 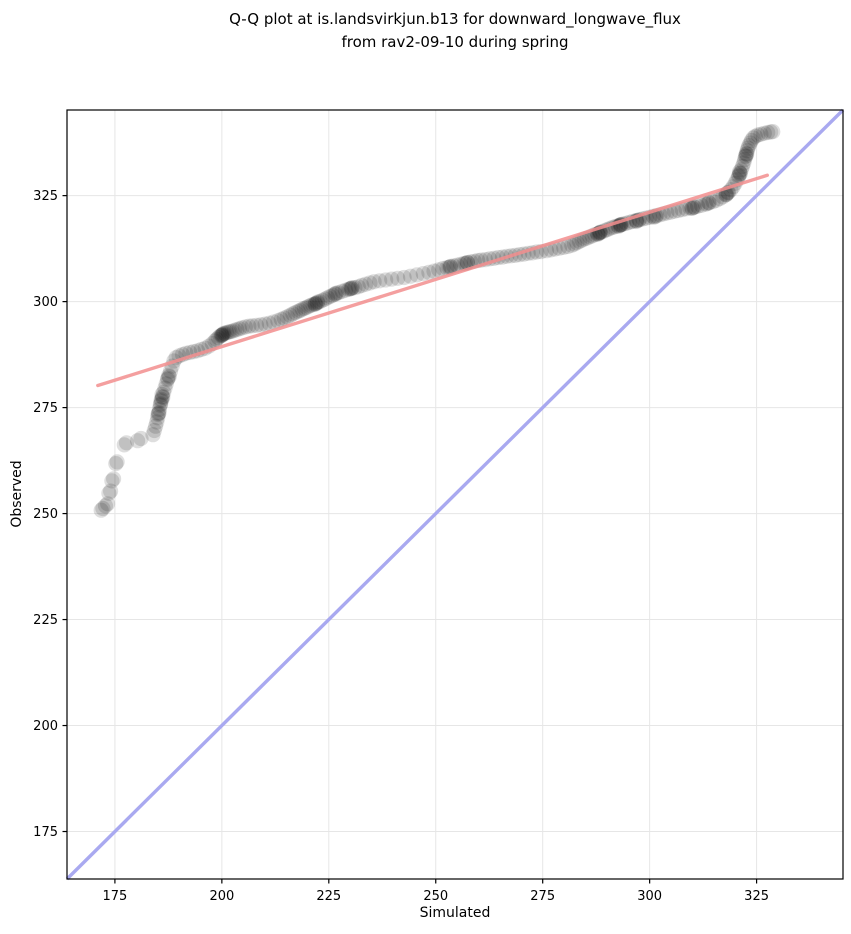 I want to click on x-tick-label: 175, so click(x=114, y=896).